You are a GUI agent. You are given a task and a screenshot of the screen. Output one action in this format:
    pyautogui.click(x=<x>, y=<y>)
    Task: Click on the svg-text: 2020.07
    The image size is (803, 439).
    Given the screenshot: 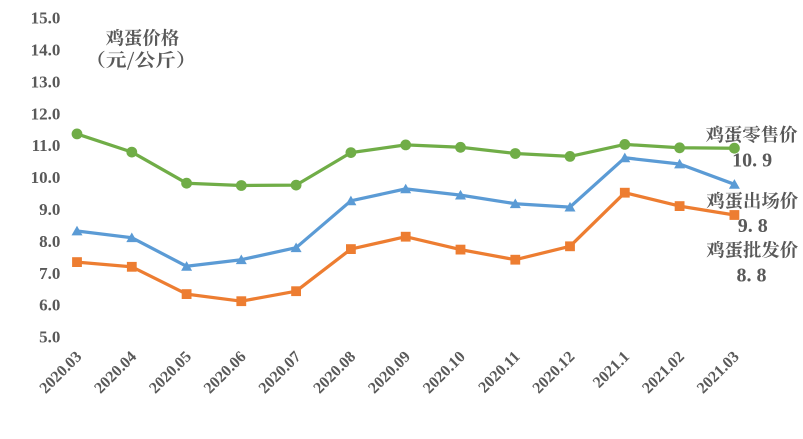 What is the action you would take?
    pyautogui.click(x=280, y=372)
    